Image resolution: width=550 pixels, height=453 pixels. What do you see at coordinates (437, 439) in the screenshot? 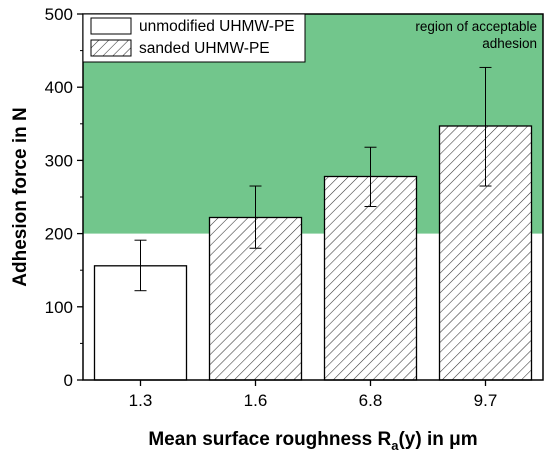
I see `x-axis-title-suffix: (y) in μm` at bounding box center [437, 439].